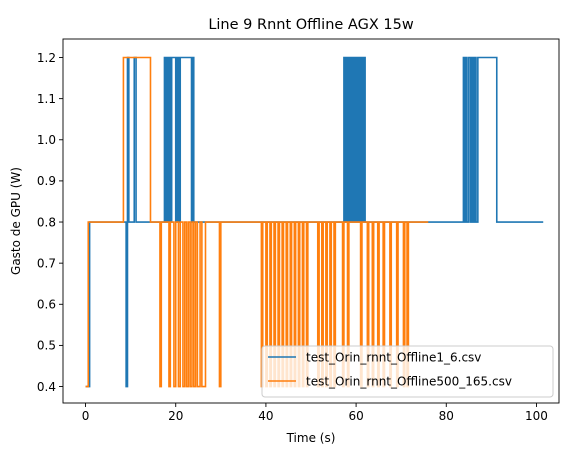 The width and height of the screenshot is (570, 460). I want to click on x-axis-label: Time (s), so click(311, 438).